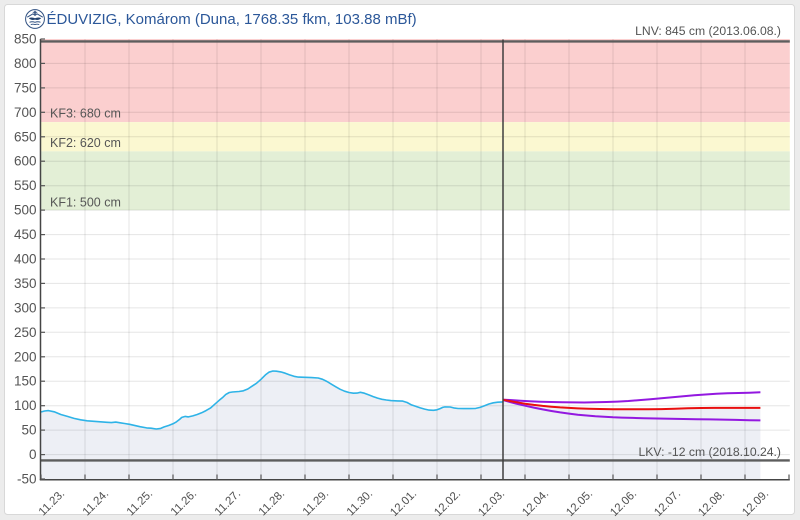 The width and height of the screenshot is (800, 520). What do you see at coordinates (85, 114) in the screenshot?
I see `svg-text: KF3: 680 cm` at bounding box center [85, 114].